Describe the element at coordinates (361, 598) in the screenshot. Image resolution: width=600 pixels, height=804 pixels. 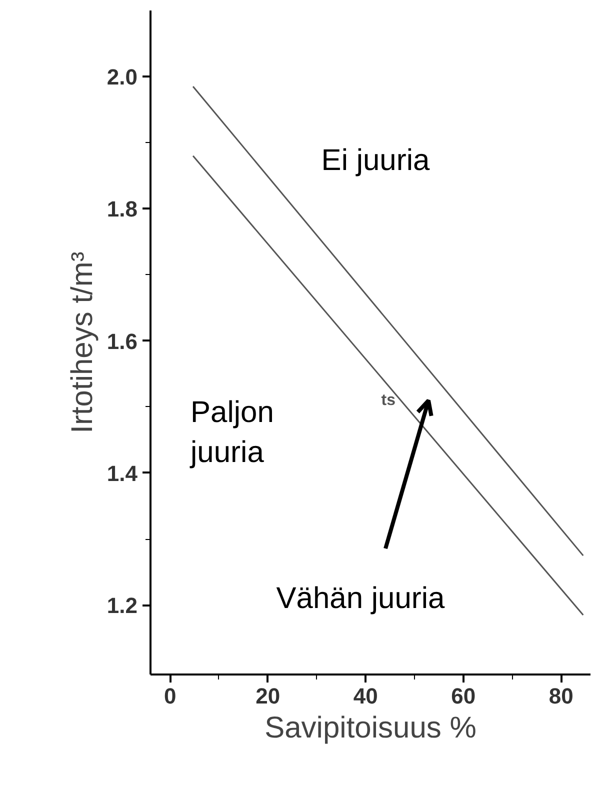
I see `annotation: Vähän juuria` at that location.